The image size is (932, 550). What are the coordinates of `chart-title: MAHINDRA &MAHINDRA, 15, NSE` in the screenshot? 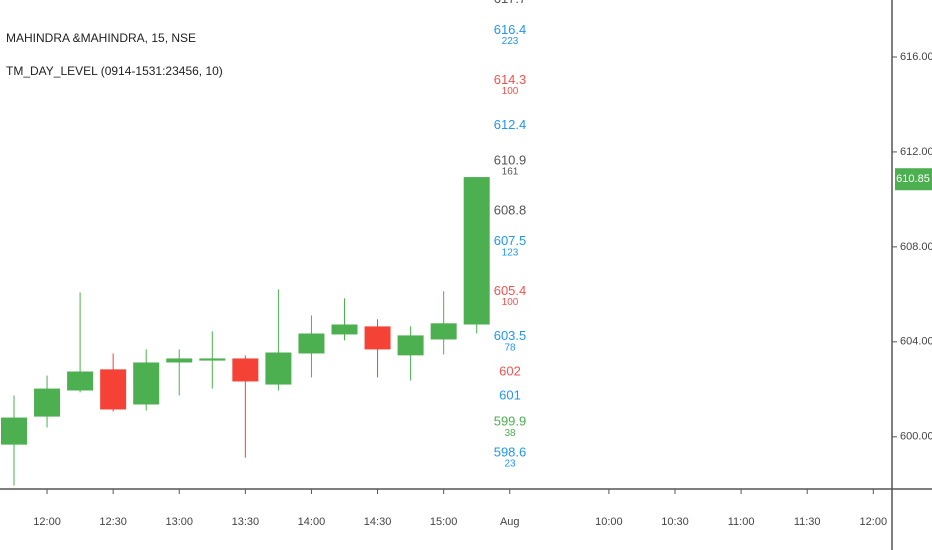 It's located at (101, 38).